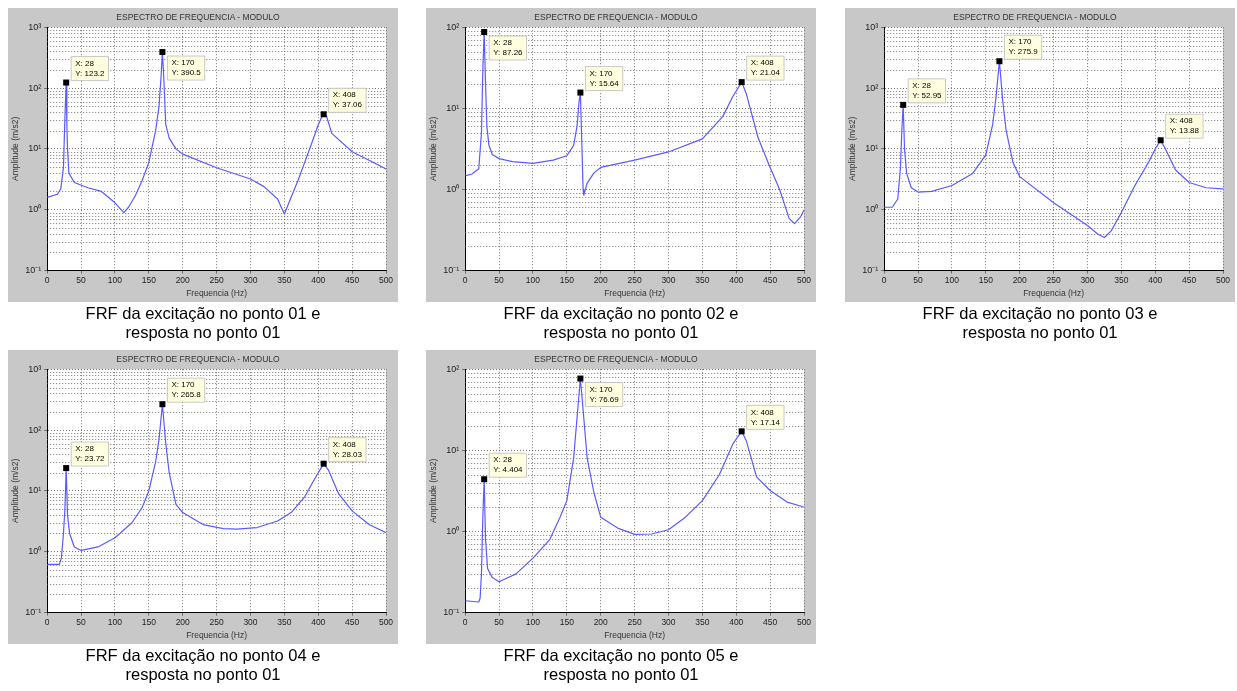 The width and height of the screenshot is (1237, 691). I want to click on annotation: X: 28 Y: 123.2, so click(90, 68).